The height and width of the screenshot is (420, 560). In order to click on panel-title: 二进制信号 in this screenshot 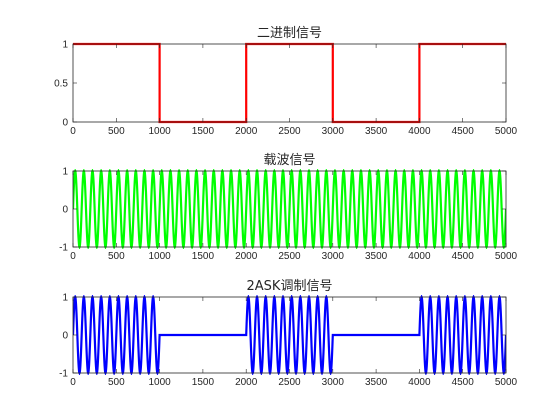, I will do `click(289, 33)`.